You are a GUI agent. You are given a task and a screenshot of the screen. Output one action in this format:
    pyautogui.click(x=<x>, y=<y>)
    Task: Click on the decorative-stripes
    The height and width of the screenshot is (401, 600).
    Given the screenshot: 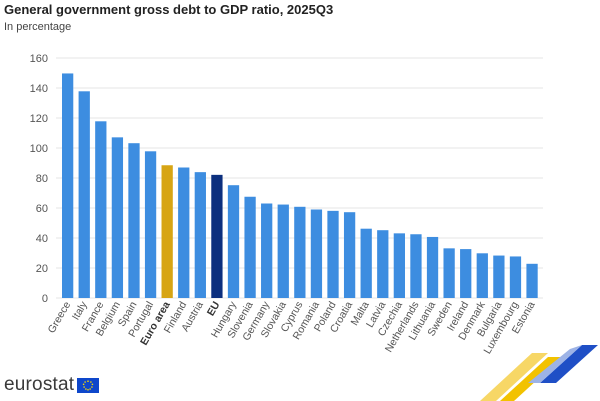 What is the action you would take?
    pyautogui.click(x=539, y=373)
    